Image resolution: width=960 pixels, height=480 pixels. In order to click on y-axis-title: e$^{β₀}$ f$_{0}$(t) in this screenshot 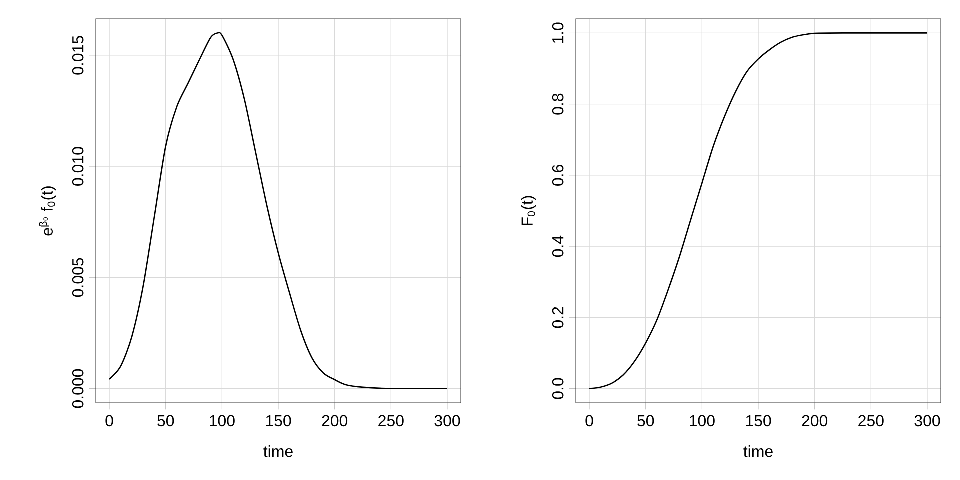, I will do `click(47, 211)`.